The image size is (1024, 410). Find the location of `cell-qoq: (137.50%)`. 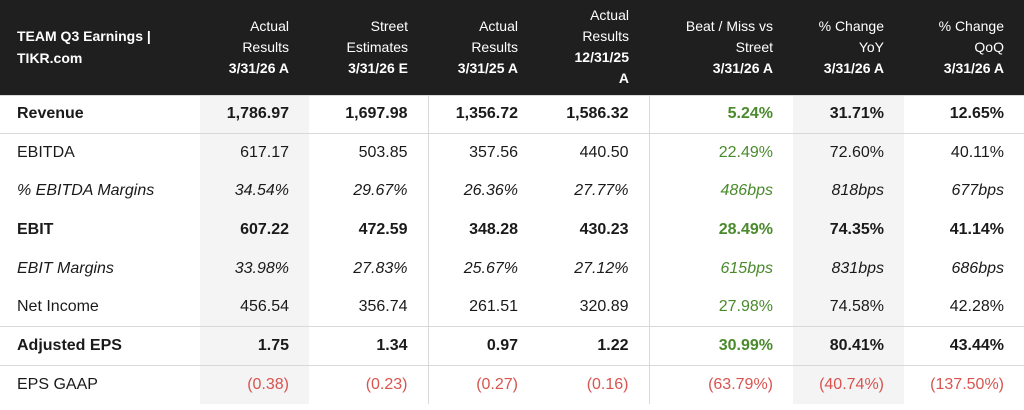

cell-qoq: (137.50%) is located at coordinates (964, 384).